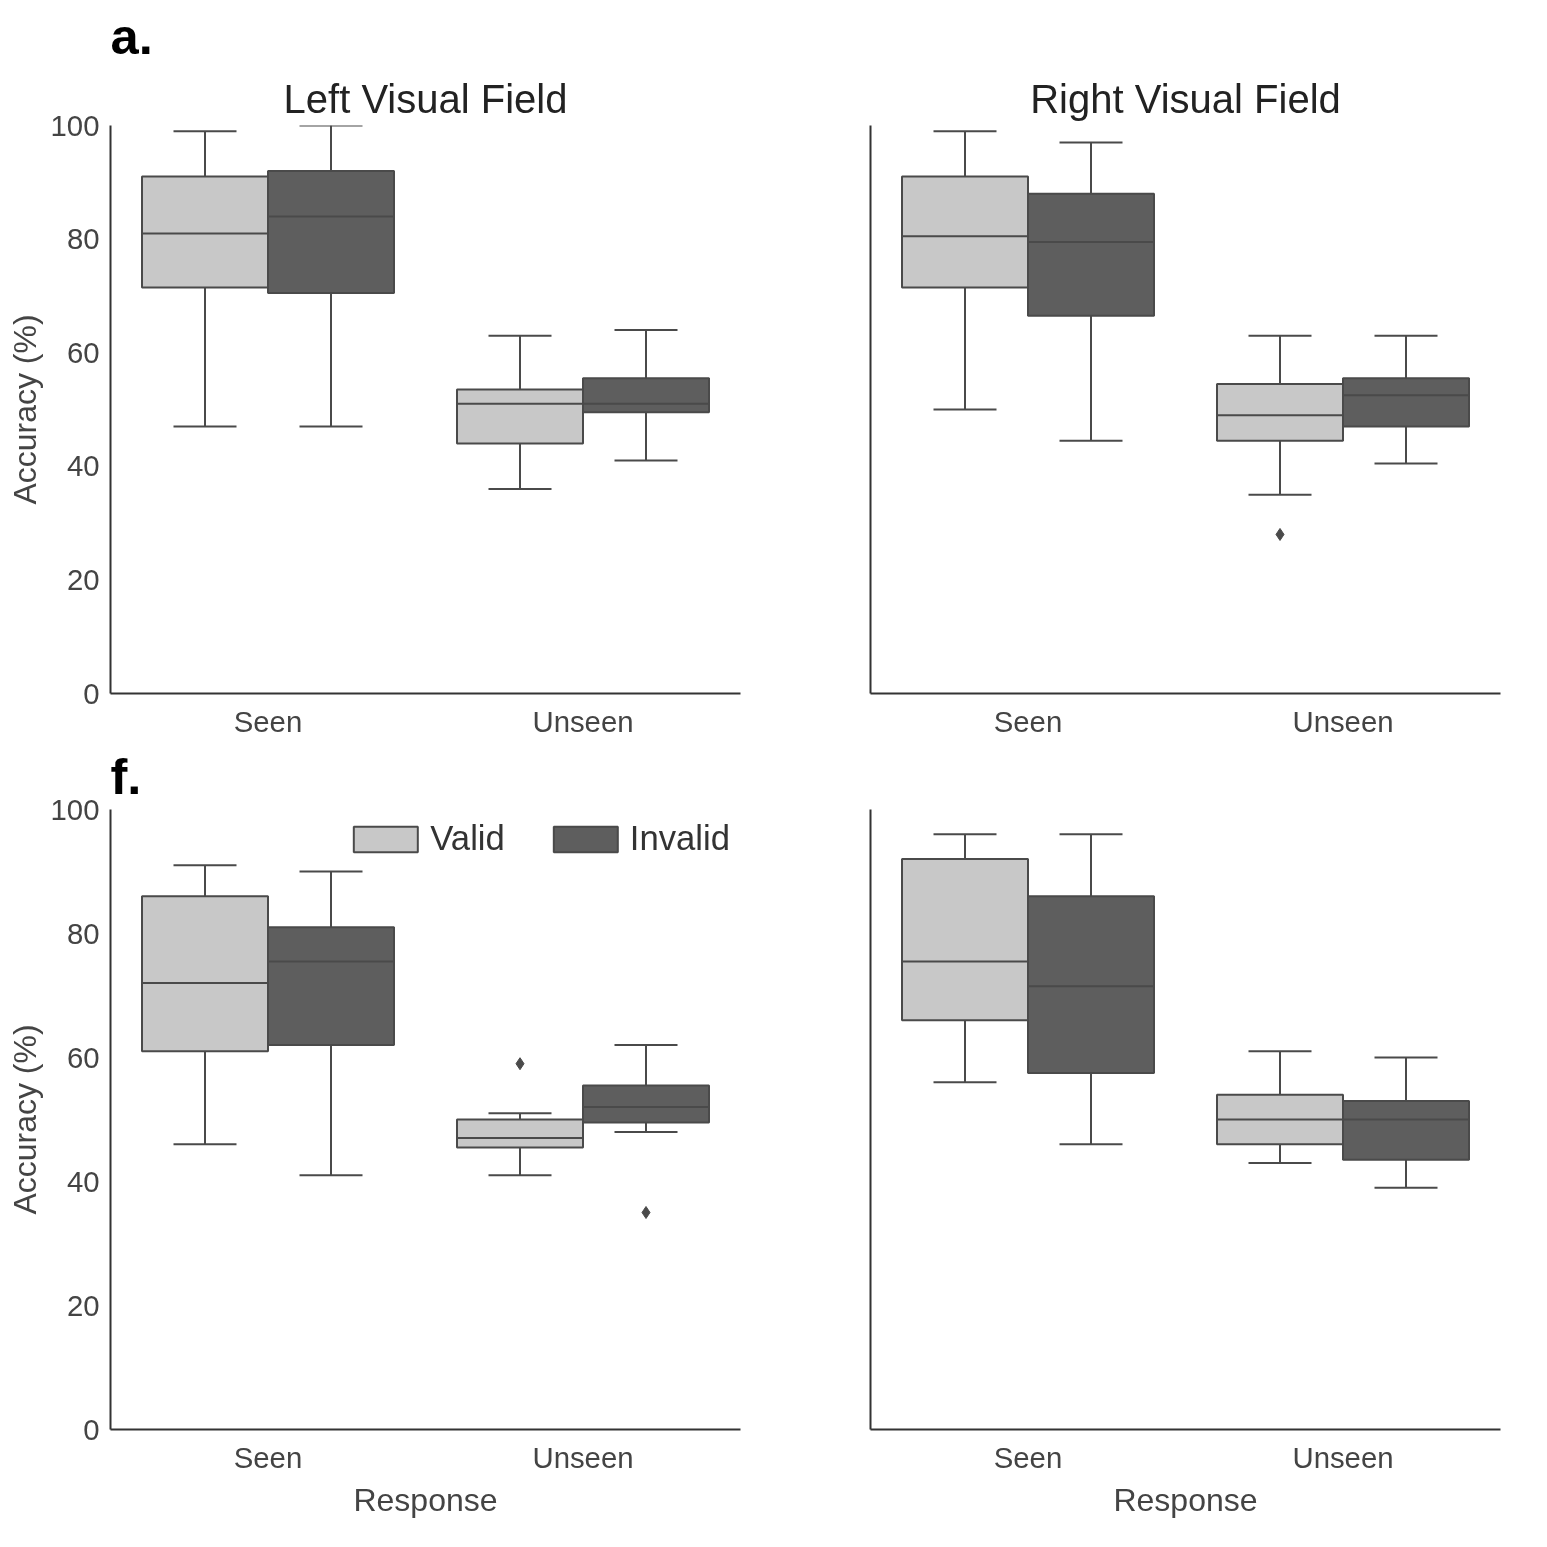  Describe the element at coordinates (425, 98) in the screenshot. I see `chart-title: Left Visual Field` at that location.